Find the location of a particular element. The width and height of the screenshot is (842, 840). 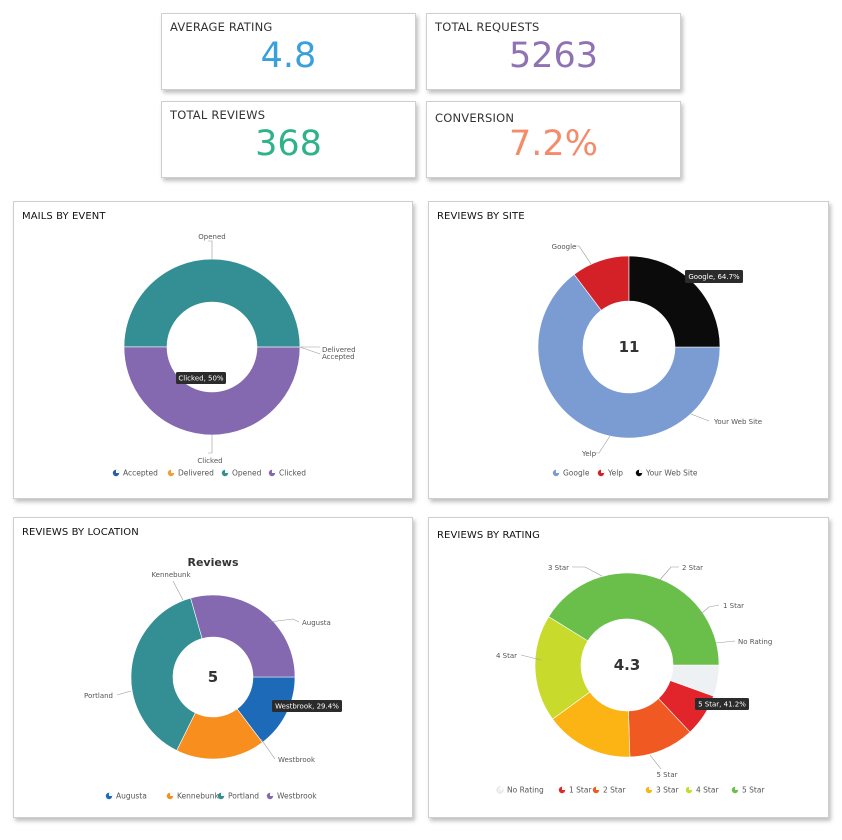

leader-line-kennebunk is located at coordinates (178, 590).